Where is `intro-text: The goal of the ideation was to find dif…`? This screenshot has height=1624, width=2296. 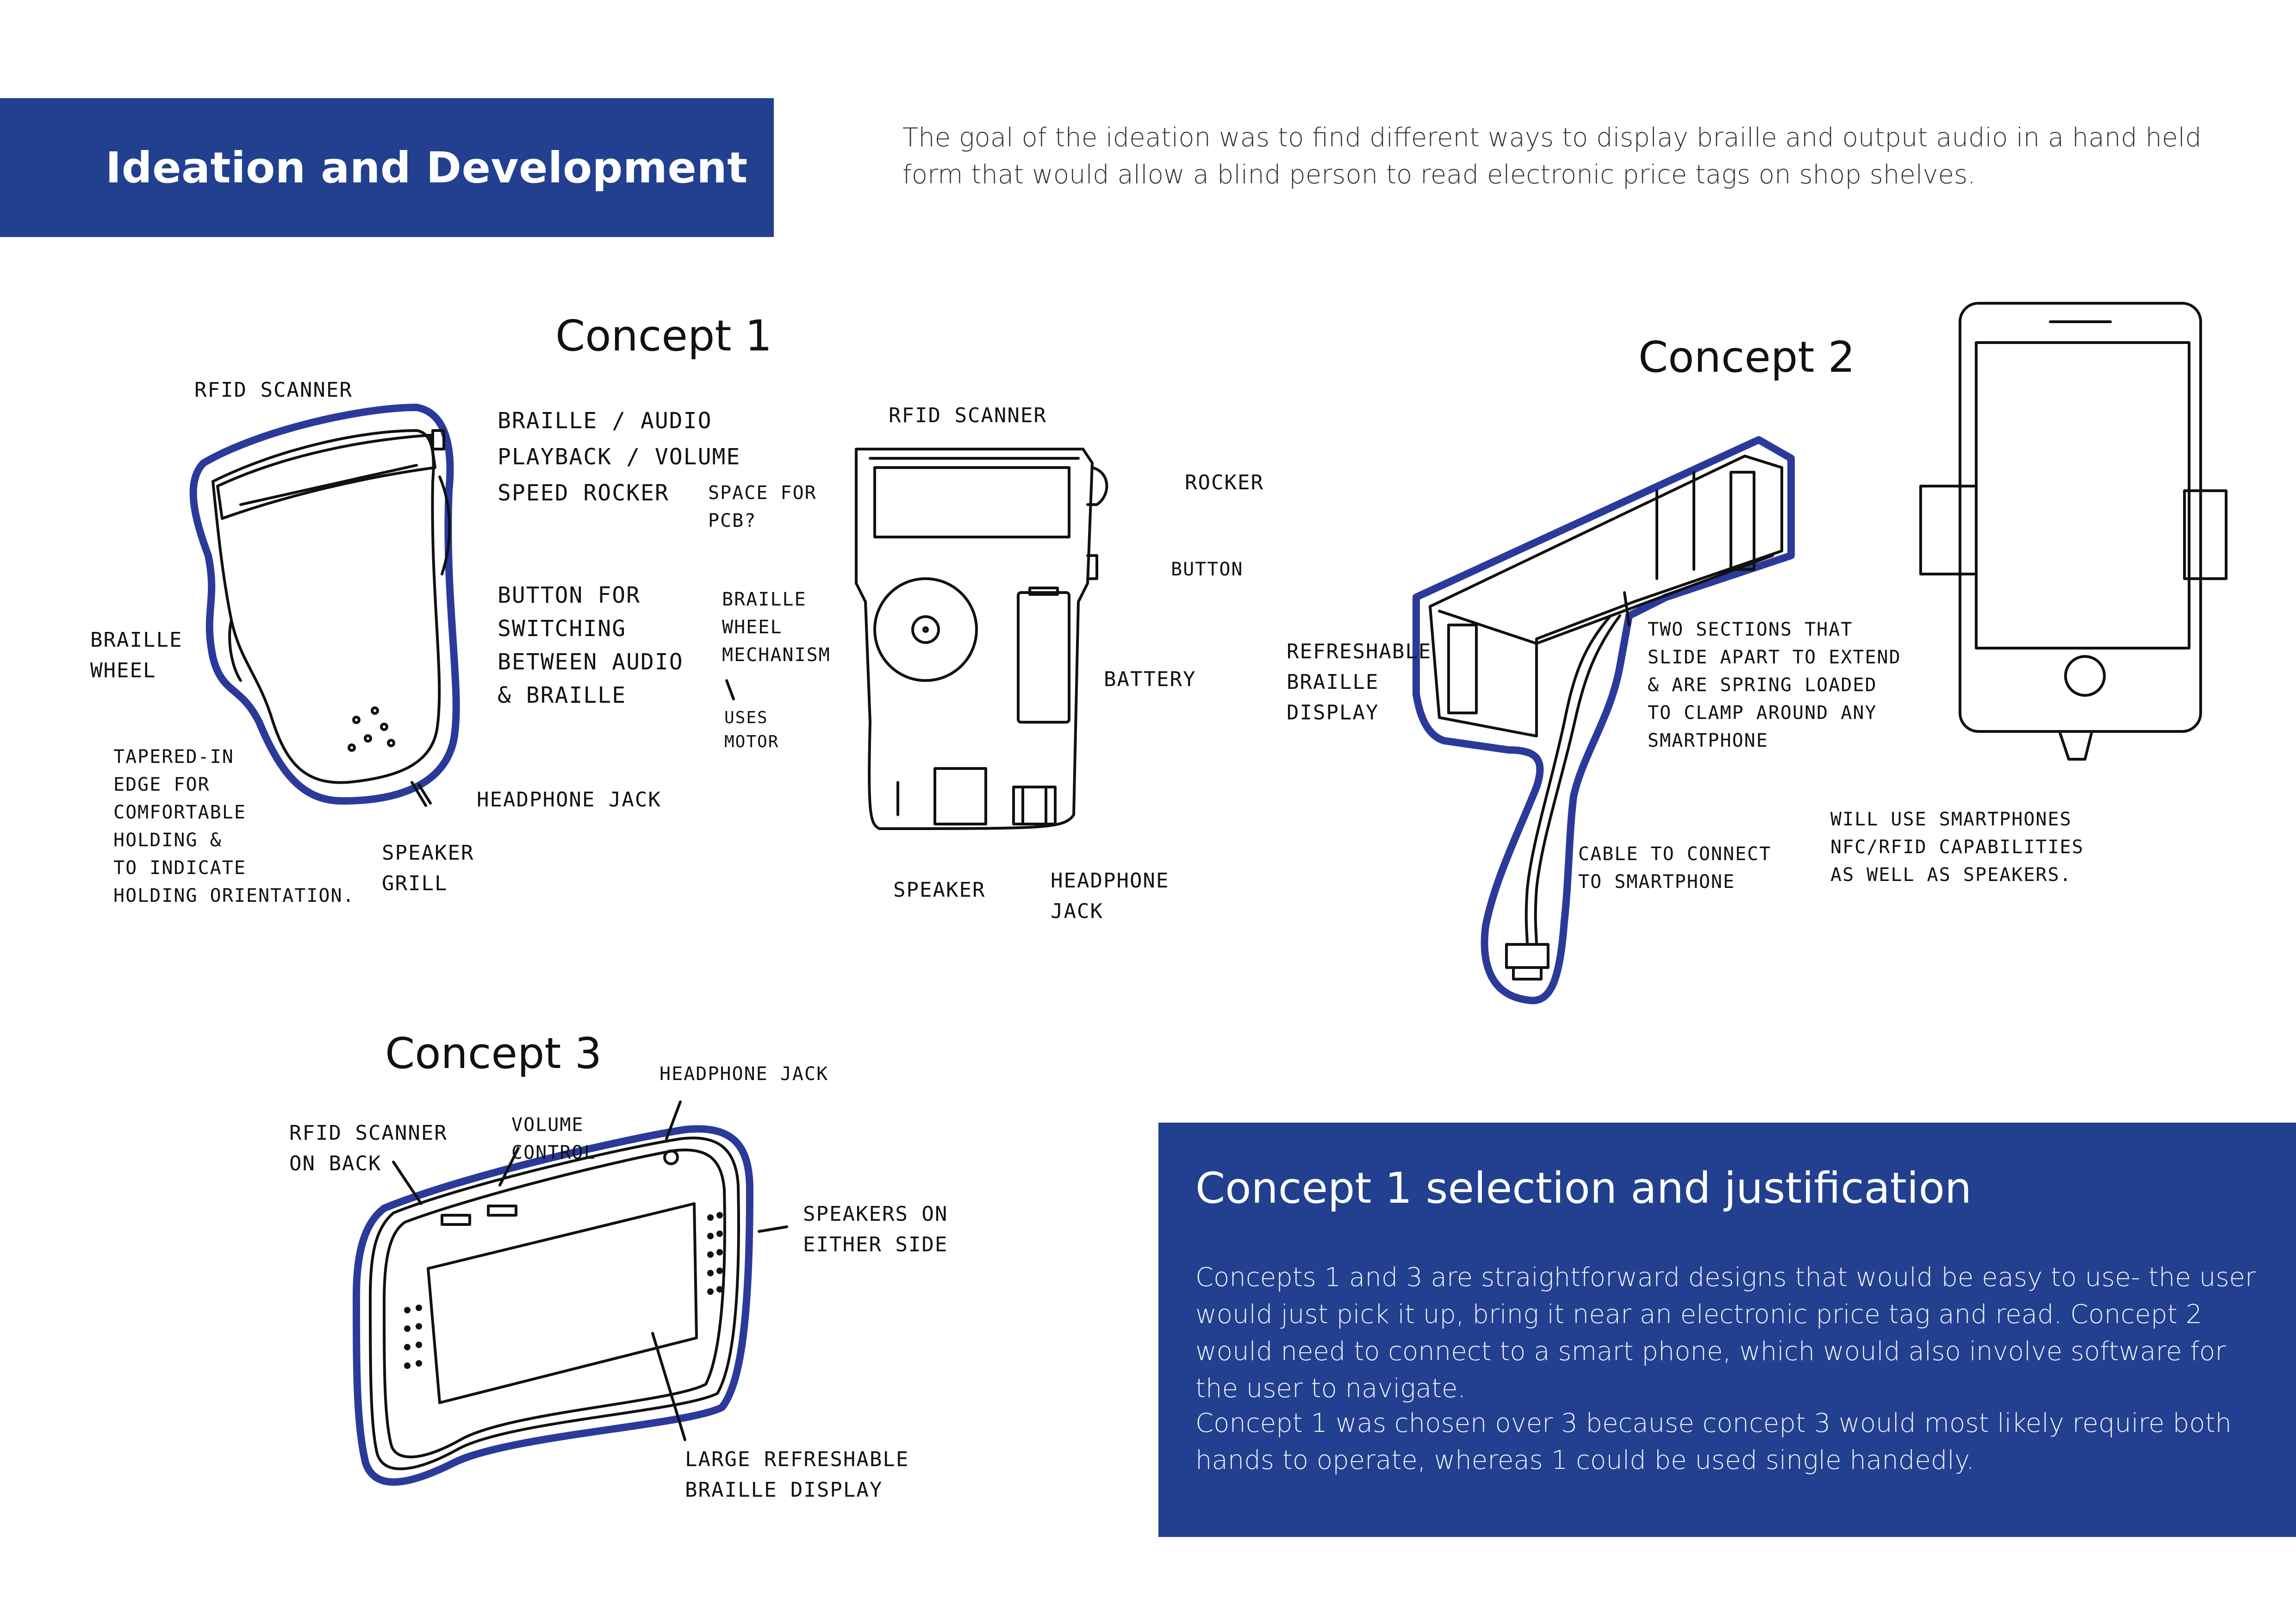 intro-text: The goal of the ideation was to find dif… is located at coordinates (1552, 156).